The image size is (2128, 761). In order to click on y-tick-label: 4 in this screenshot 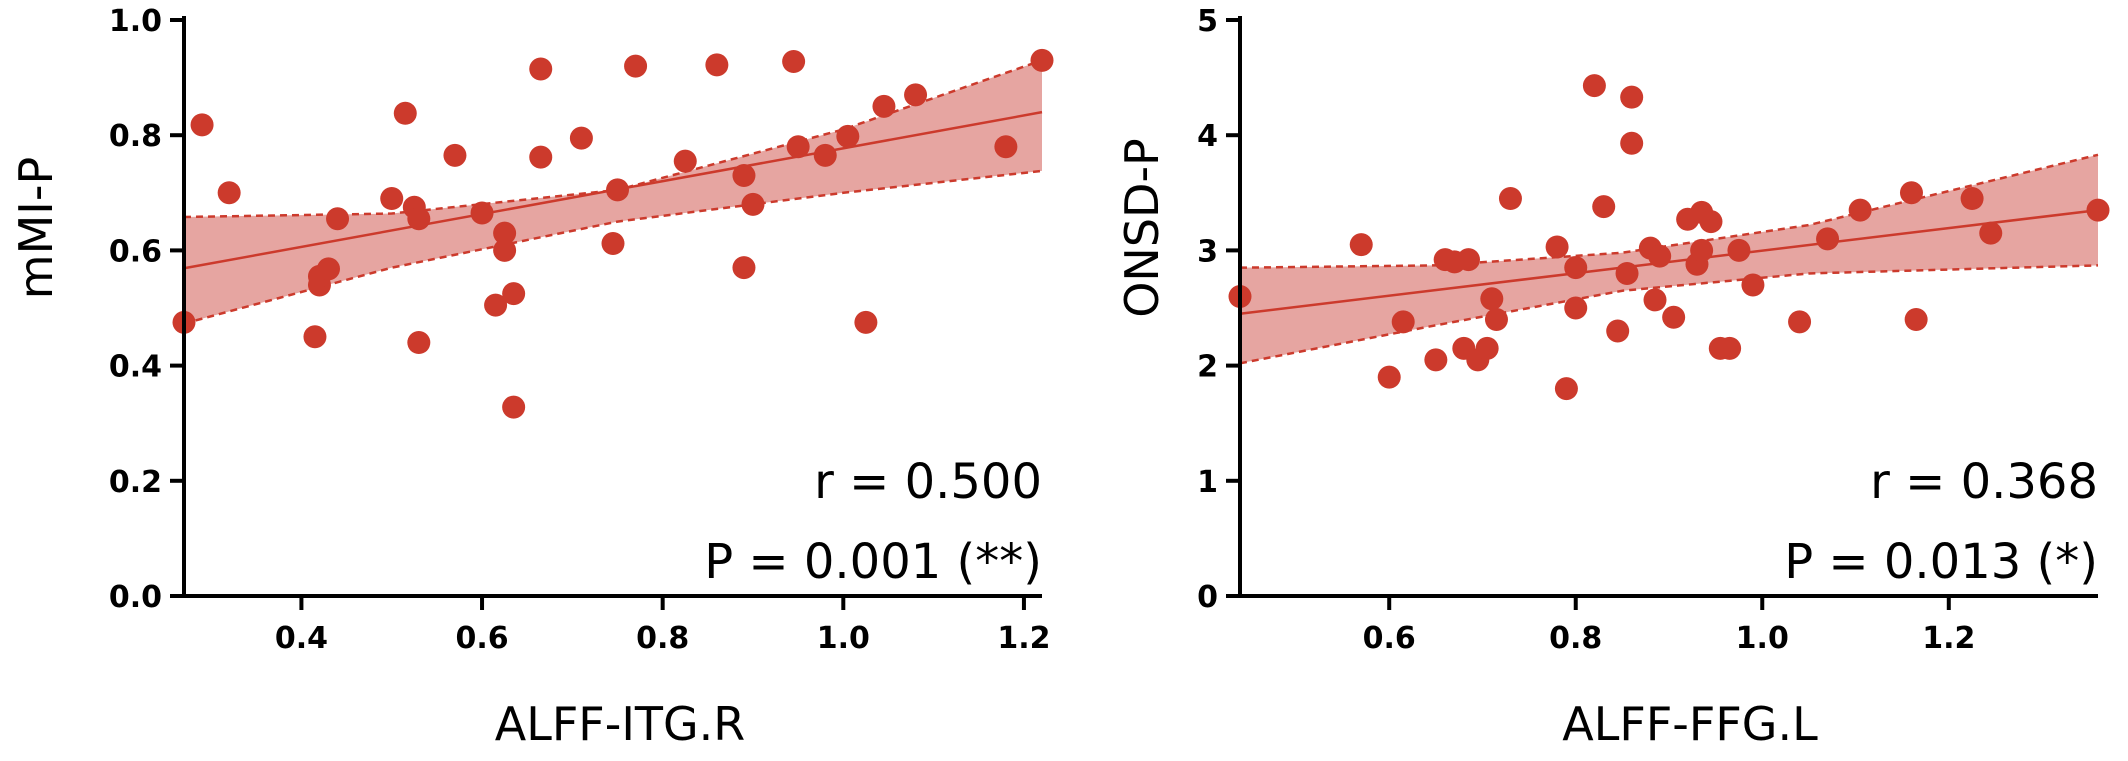, I will do `click(1207, 136)`.